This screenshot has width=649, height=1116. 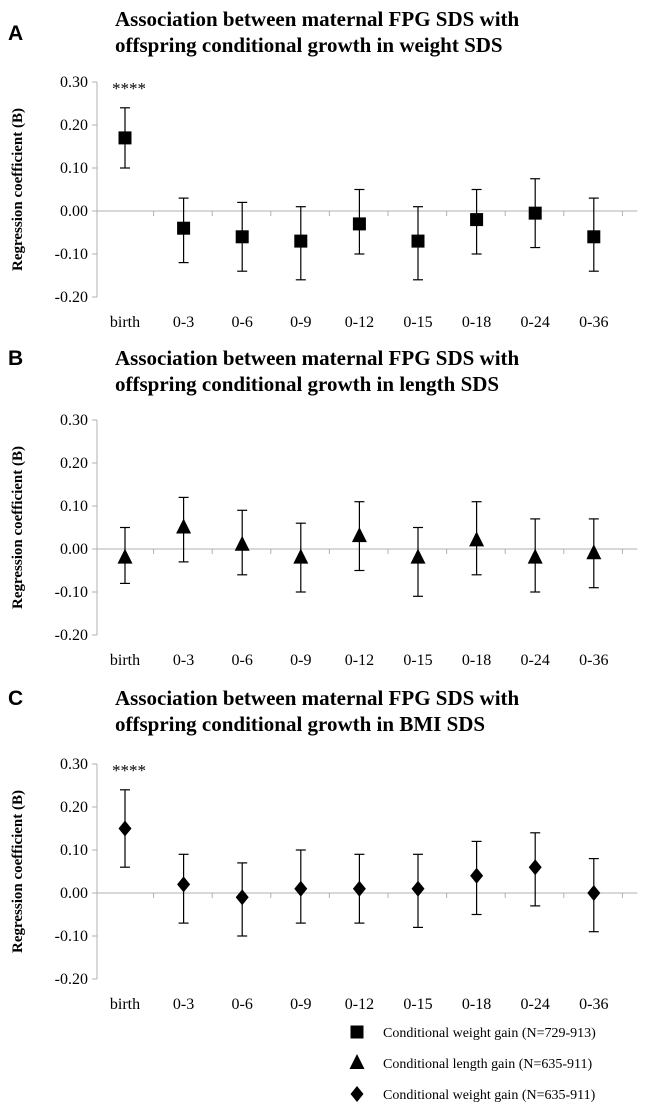 I want to click on panel-letter: C, so click(x=15, y=698).